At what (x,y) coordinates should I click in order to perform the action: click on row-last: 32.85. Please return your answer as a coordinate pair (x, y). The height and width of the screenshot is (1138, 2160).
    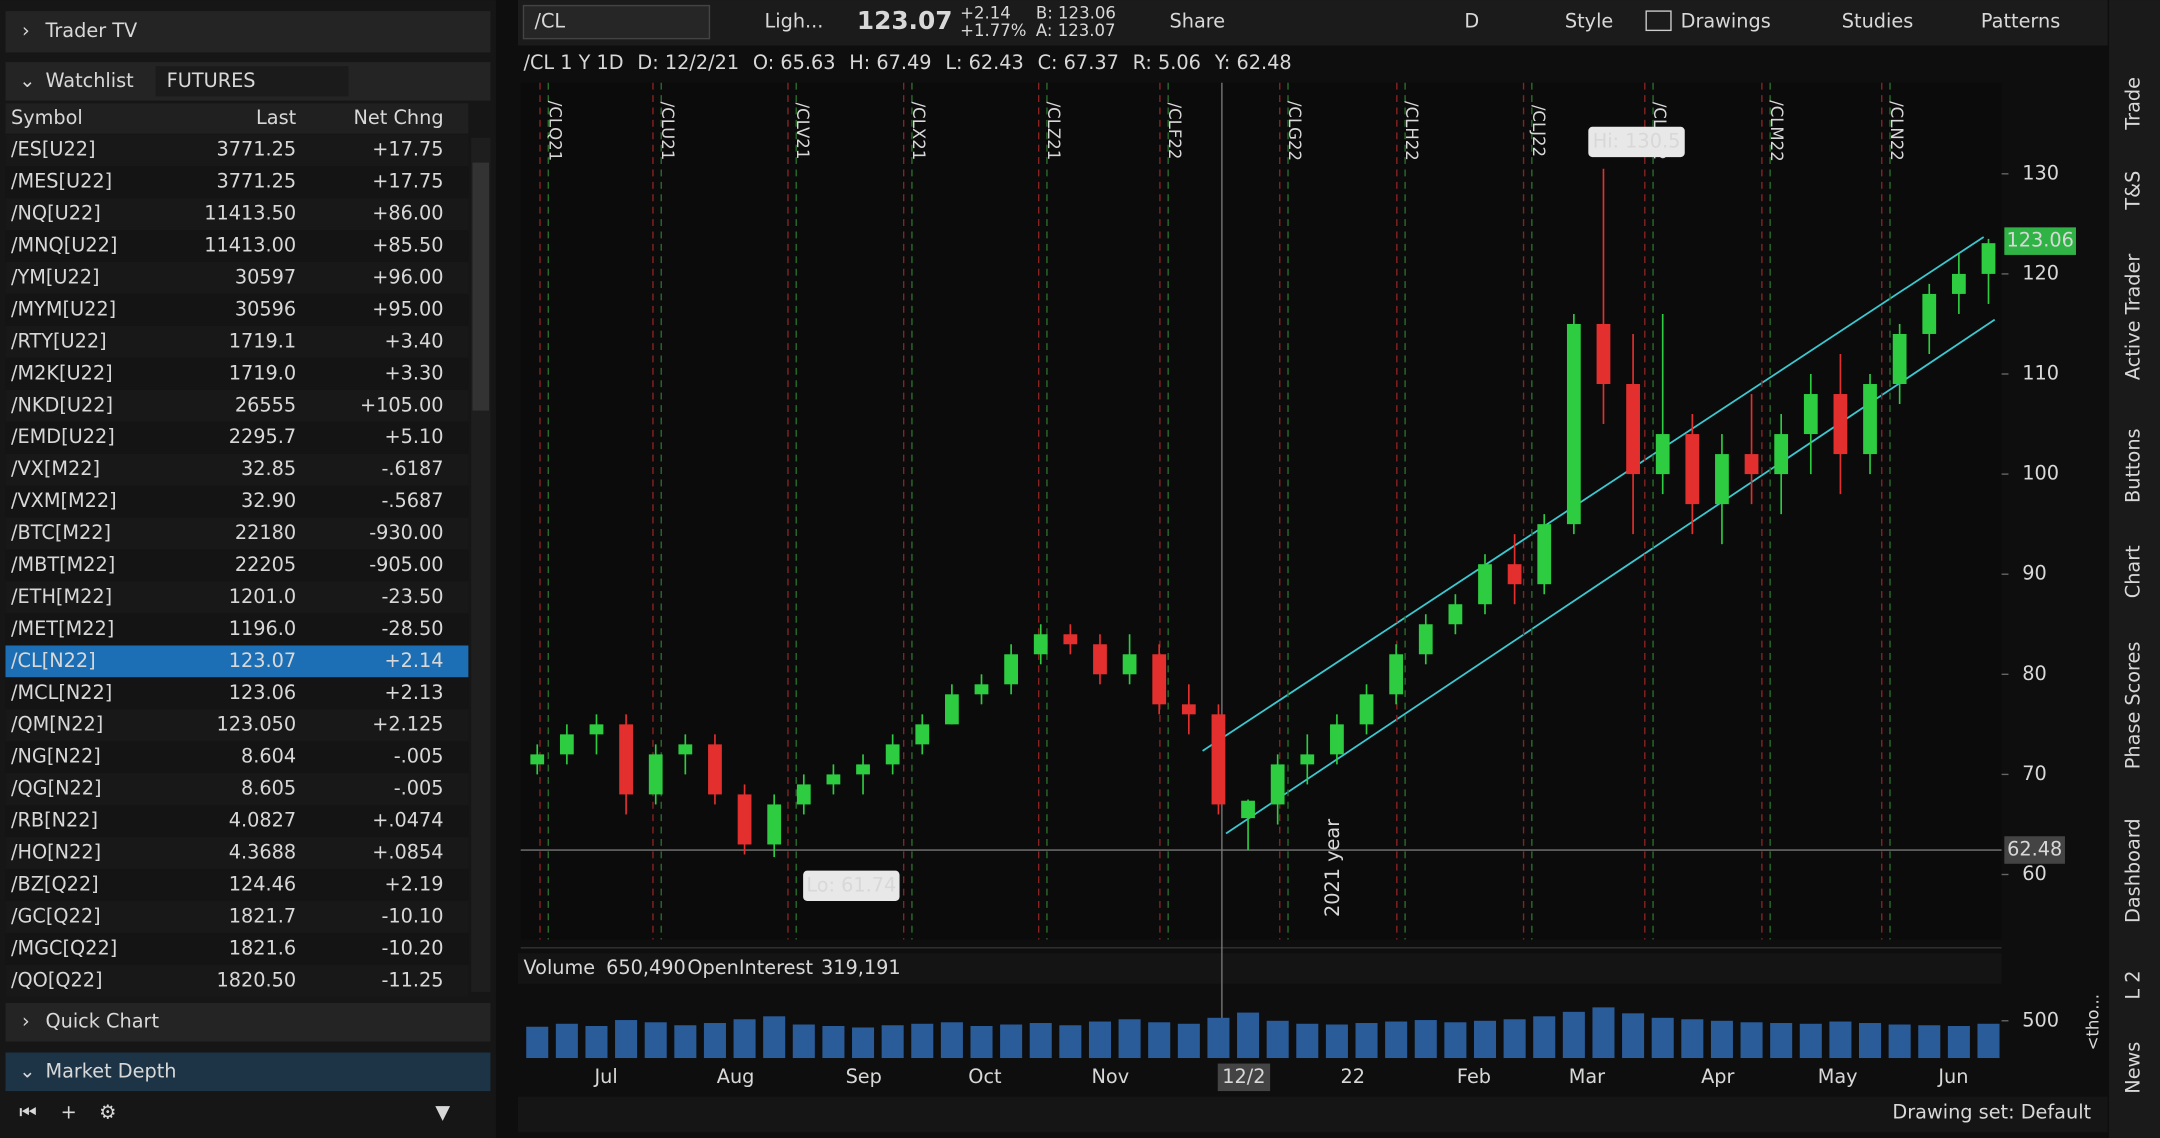
    Looking at the image, I should click on (268, 468).